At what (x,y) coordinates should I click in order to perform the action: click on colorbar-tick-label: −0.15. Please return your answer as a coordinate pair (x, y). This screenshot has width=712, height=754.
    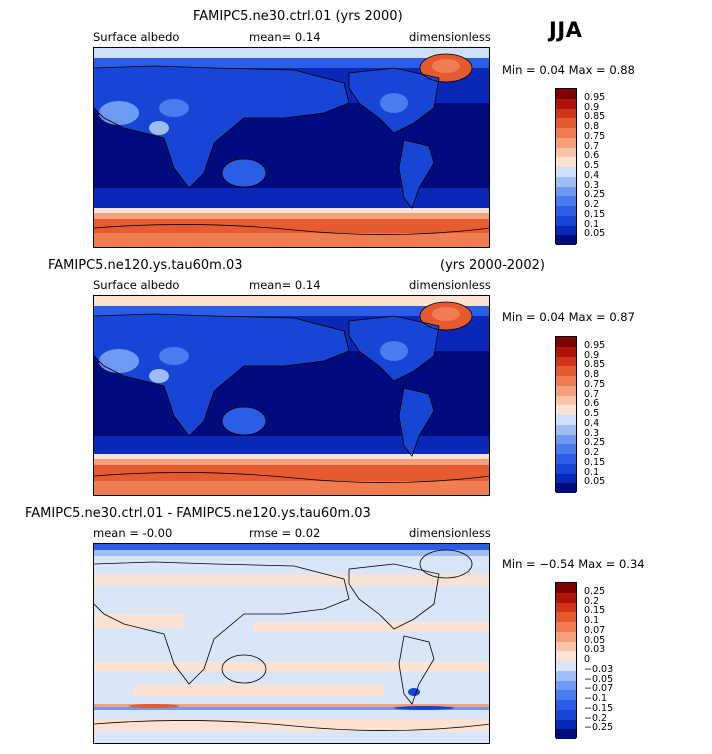
    Looking at the image, I should click on (599, 708).